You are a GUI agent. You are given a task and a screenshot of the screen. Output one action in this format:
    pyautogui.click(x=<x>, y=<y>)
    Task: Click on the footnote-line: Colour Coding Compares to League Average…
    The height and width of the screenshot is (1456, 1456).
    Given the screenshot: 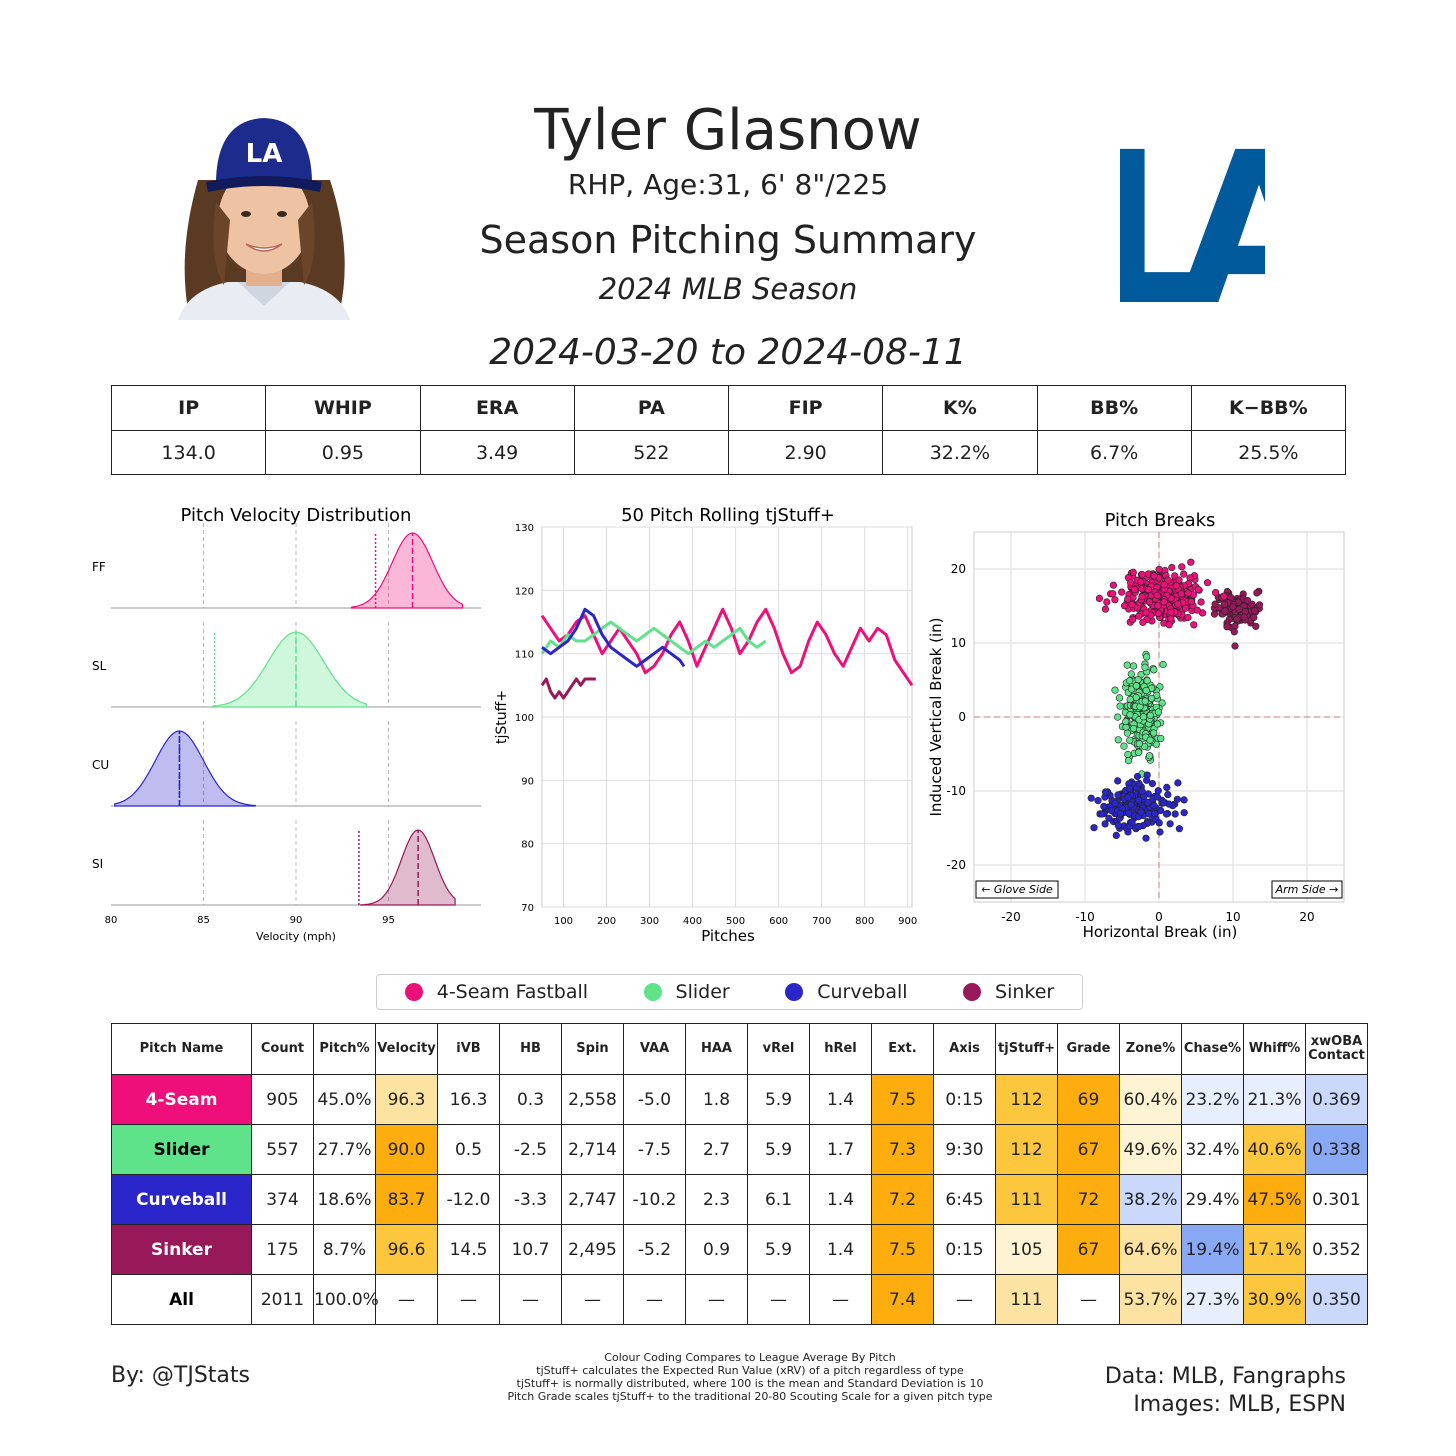 What is the action you would take?
    pyautogui.click(x=750, y=1357)
    